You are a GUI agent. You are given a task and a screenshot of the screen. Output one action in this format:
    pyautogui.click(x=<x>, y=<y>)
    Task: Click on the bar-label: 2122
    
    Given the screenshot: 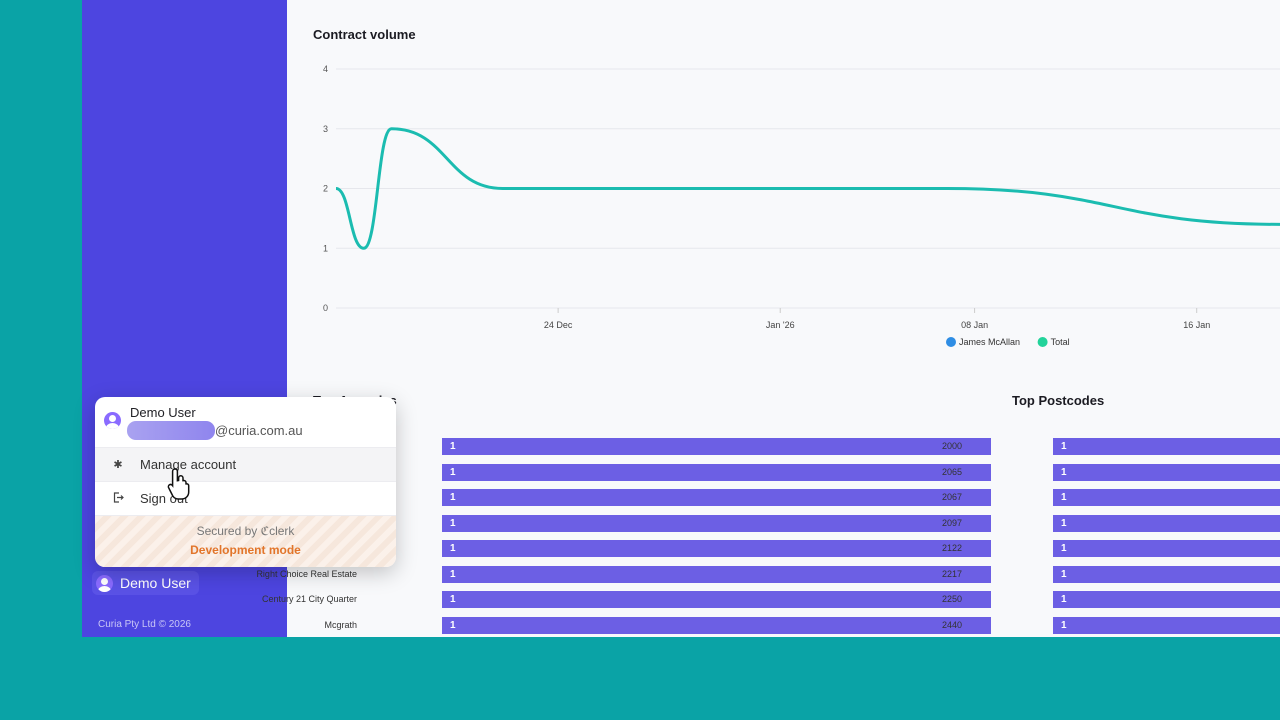 What is the action you would take?
    pyautogui.click(x=951, y=548)
    